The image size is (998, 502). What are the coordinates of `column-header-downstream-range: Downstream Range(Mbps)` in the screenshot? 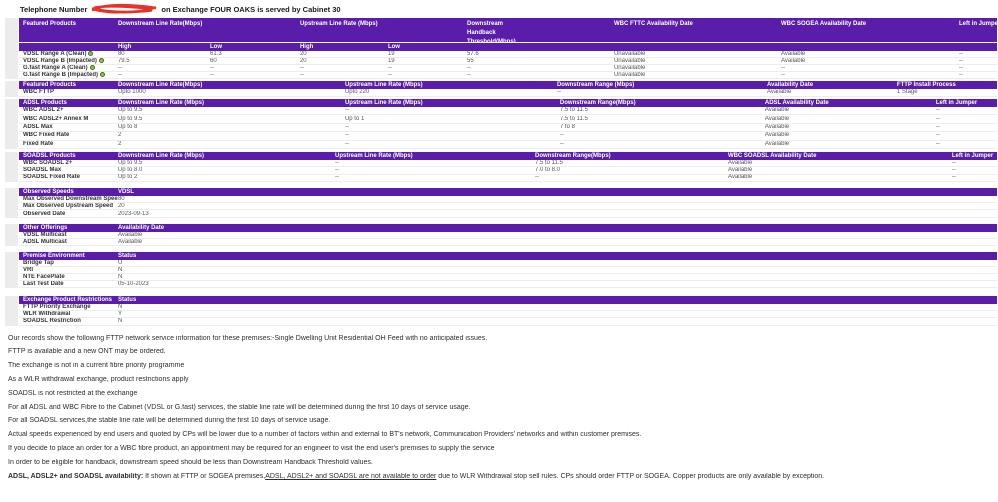 It's located at (572, 155).